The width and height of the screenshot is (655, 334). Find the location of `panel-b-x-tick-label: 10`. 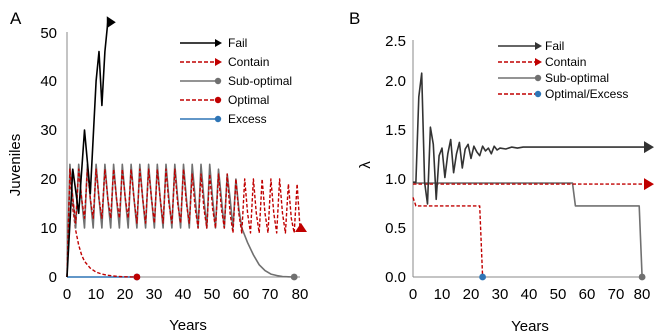

panel-b-x-tick-label: 10 is located at coordinates (442, 294).